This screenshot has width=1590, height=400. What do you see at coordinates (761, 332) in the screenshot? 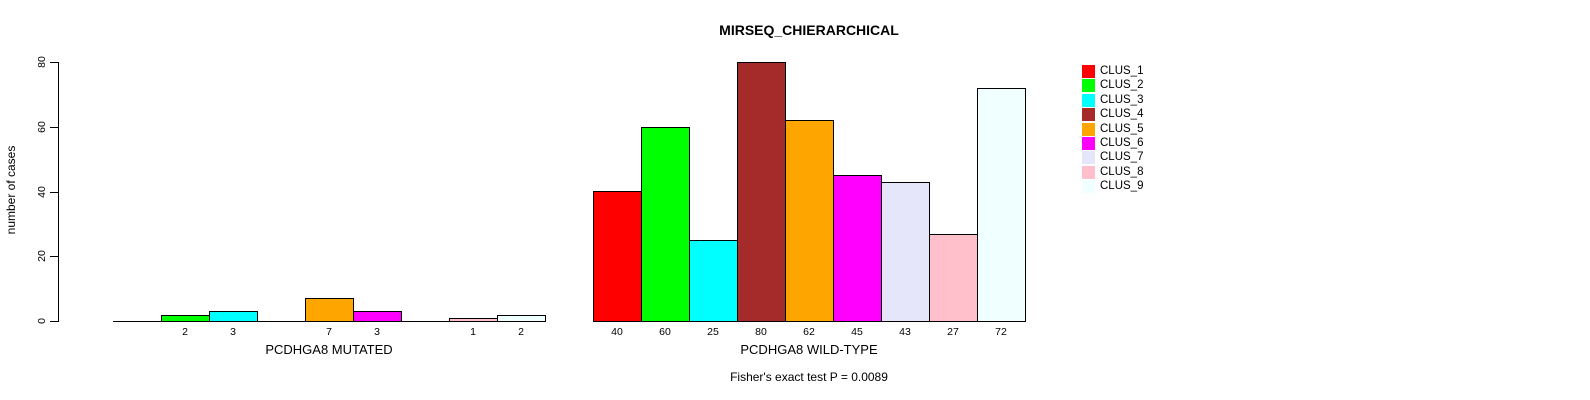
I see `bar-value-label: 80` at bounding box center [761, 332].